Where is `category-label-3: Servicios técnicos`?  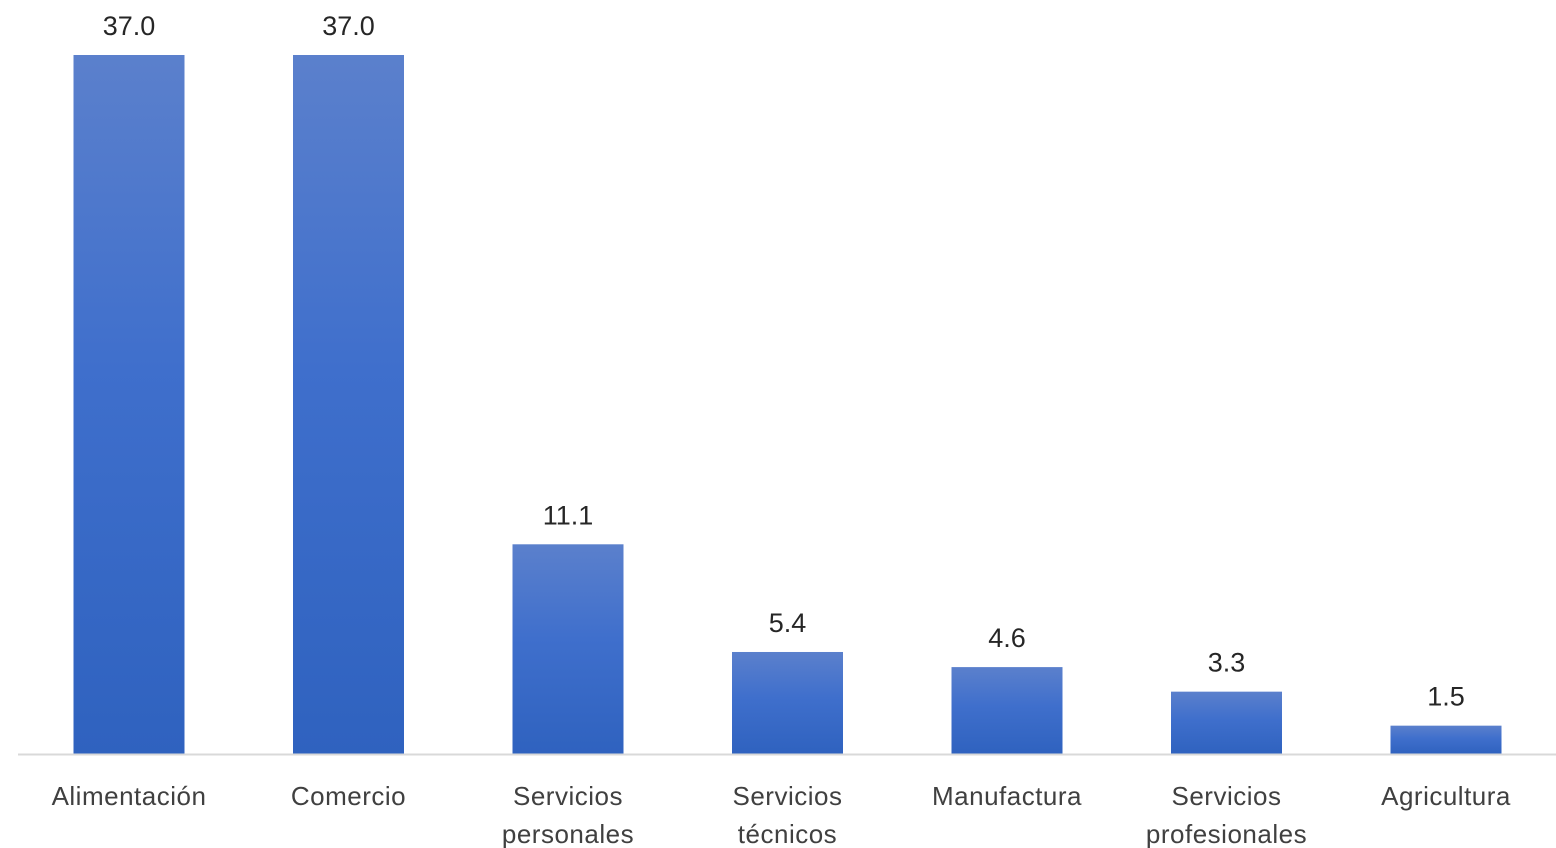
category-label-3: Servicios técnicos is located at coordinates (788, 814).